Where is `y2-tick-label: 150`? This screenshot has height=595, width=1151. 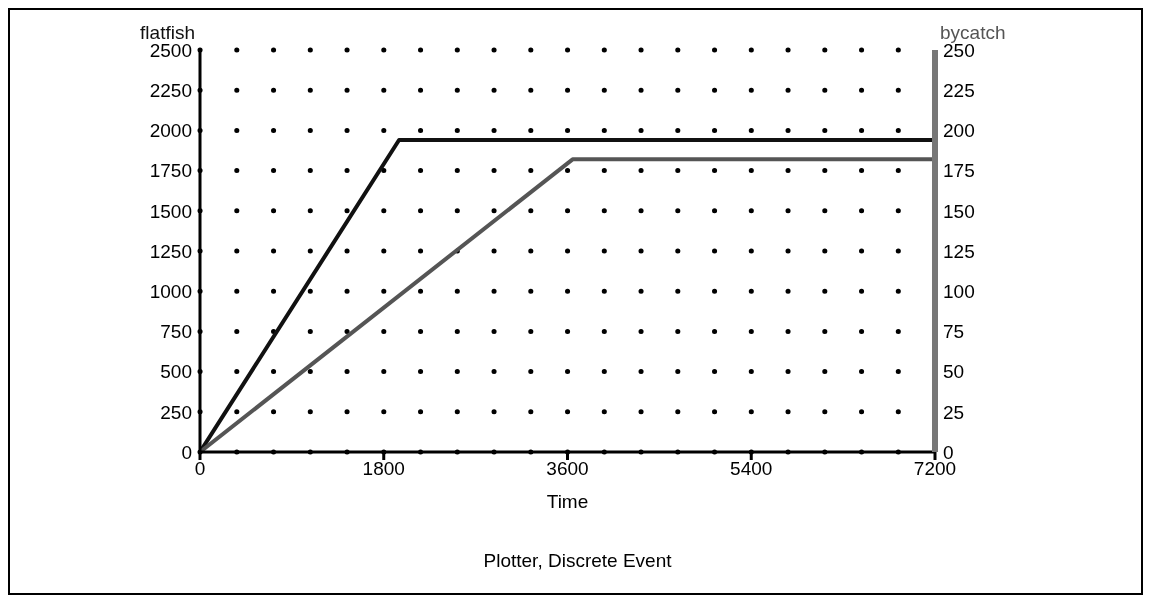 y2-tick-label: 150 is located at coordinates (959, 211).